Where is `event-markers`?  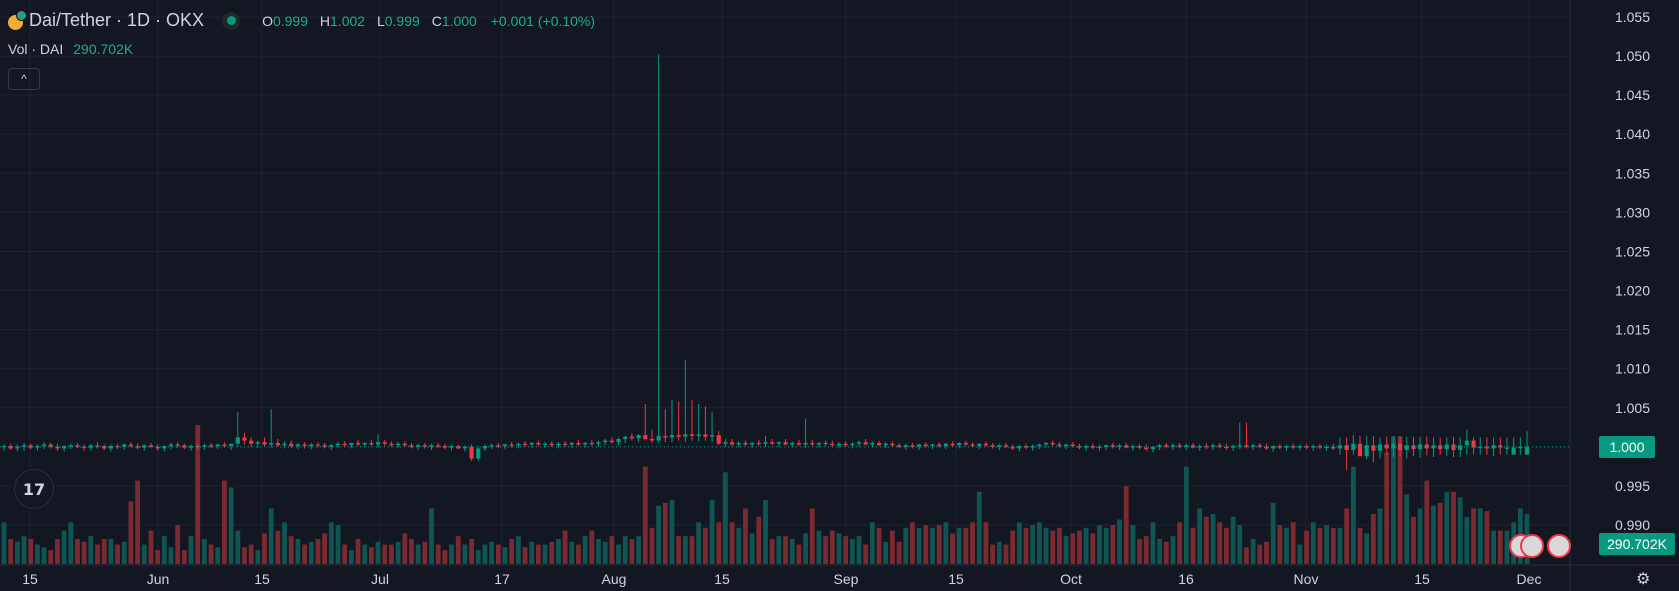 event-markers is located at coordinates (1540, 546).